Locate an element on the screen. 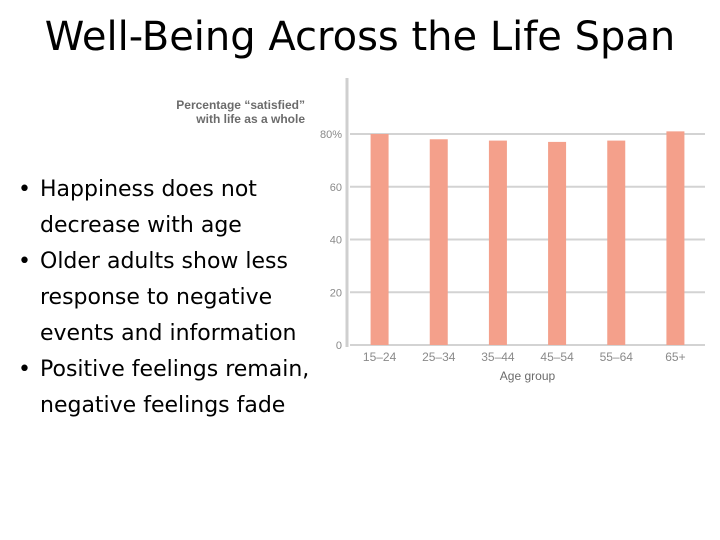  x-tick-label: 35–44 is located at coordinates (498, 357).